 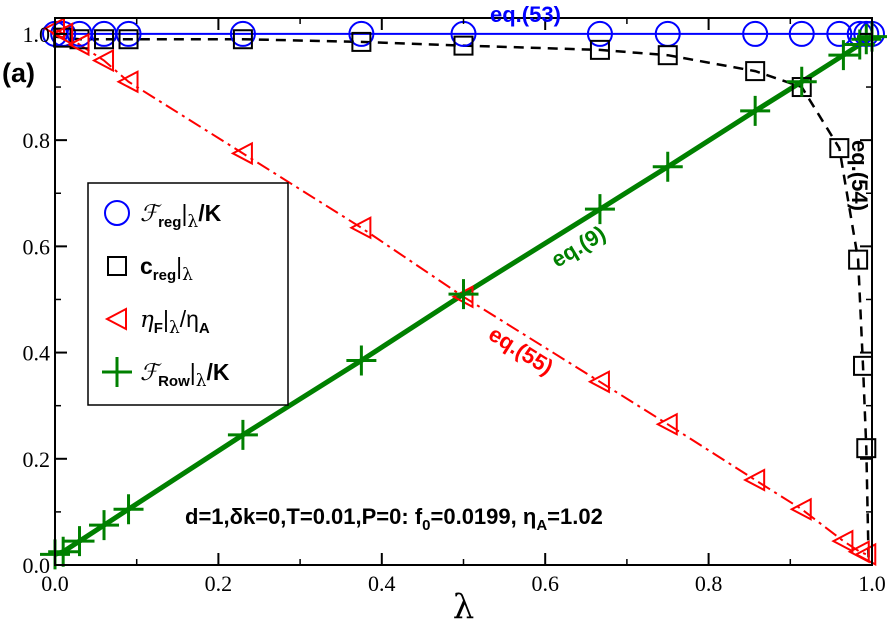 I want to click on params-sub1: 0, so click(x=426, y=525).